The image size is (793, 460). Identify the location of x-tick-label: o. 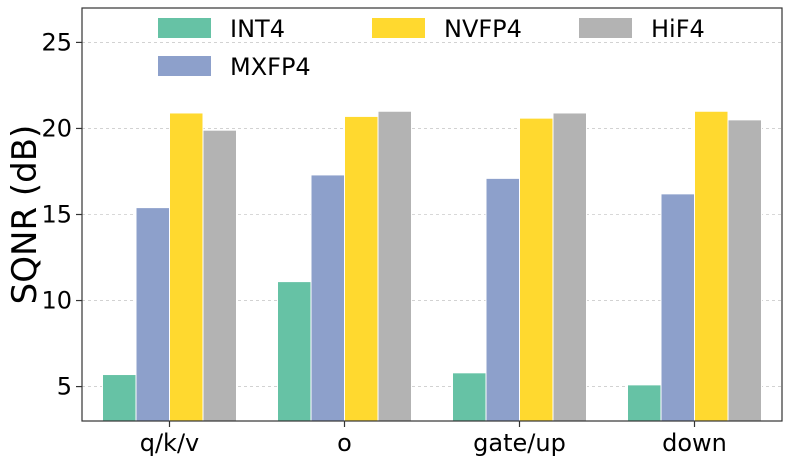
(344, 443).